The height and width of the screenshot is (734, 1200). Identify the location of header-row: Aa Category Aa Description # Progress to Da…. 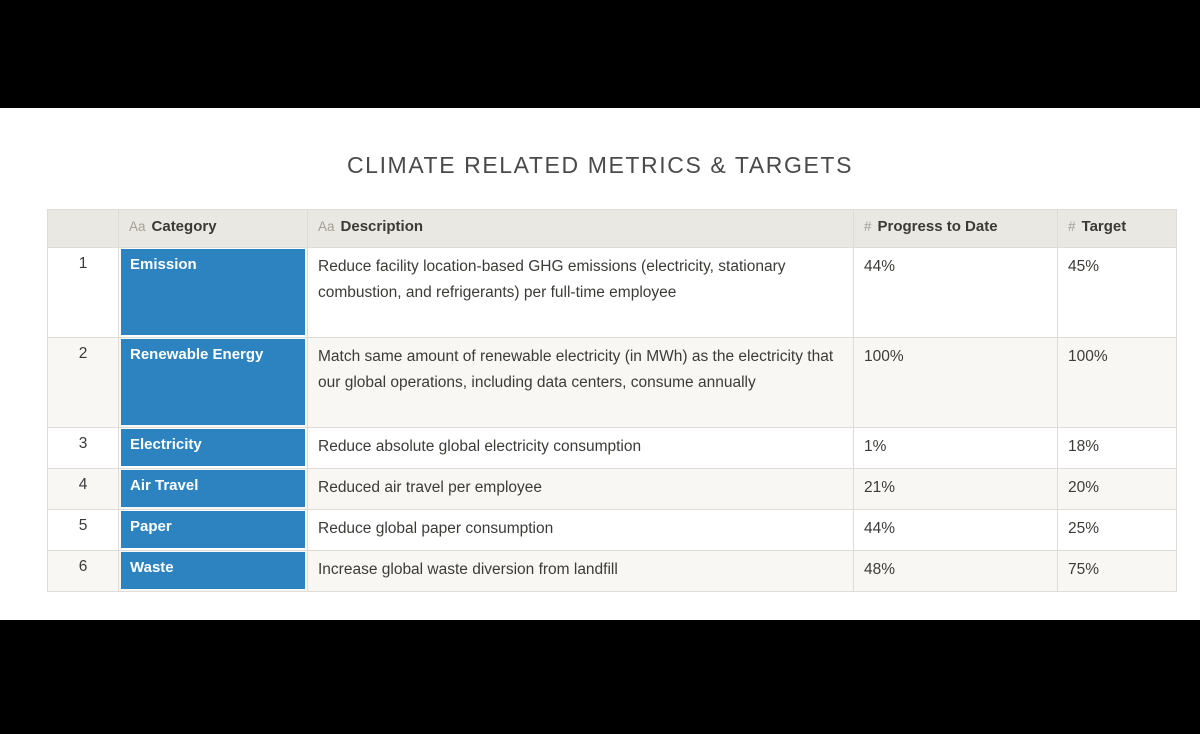
(612, 228).